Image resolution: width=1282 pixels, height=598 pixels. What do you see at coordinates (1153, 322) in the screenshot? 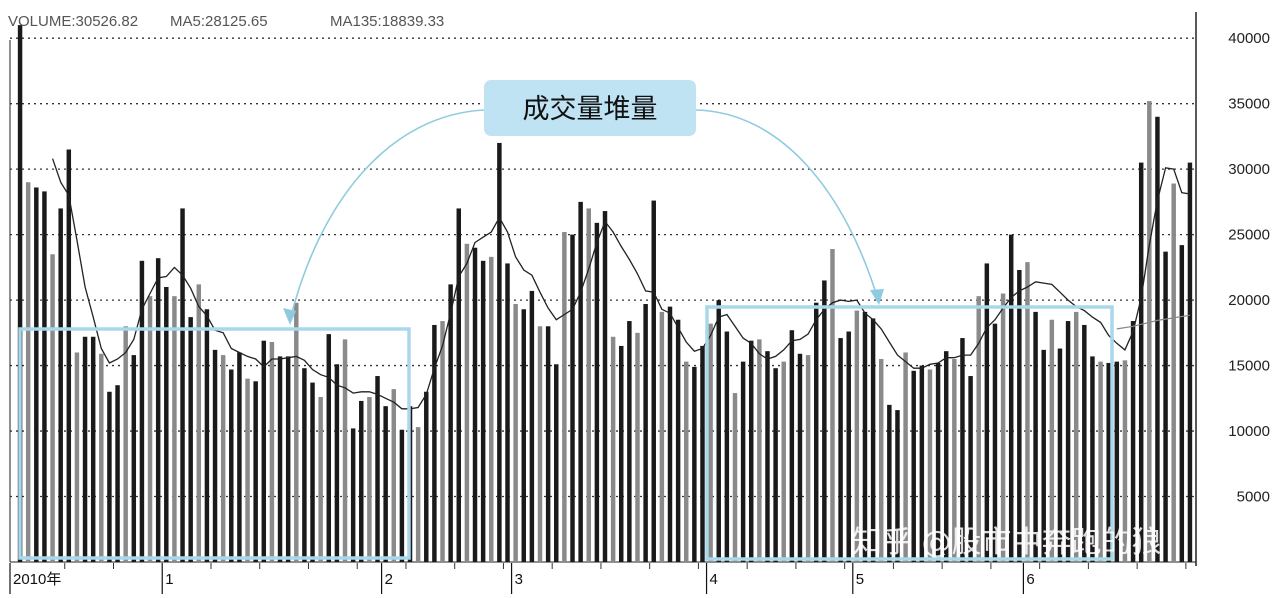
I see `ma135-line` at bounding box center [1153, 322].